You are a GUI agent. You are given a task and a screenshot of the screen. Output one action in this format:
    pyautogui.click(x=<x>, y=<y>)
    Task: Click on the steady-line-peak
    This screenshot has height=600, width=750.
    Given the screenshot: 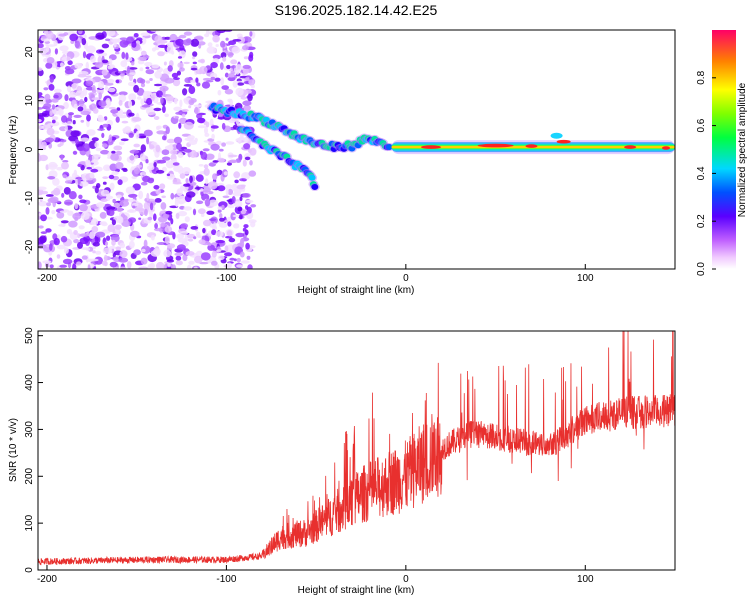 What is the action you would take?
    pyautogui.click(x=431, y=147)
    